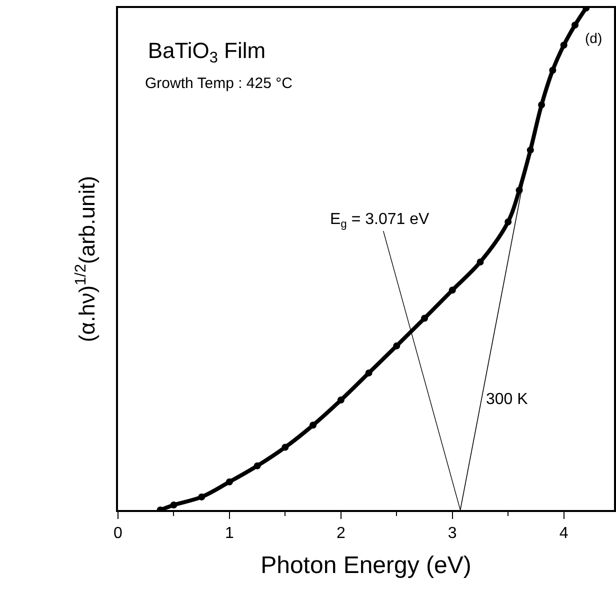 This screenshot has height=610, width=616. I want to click on x-tick-label: 3, so click(452, 533).